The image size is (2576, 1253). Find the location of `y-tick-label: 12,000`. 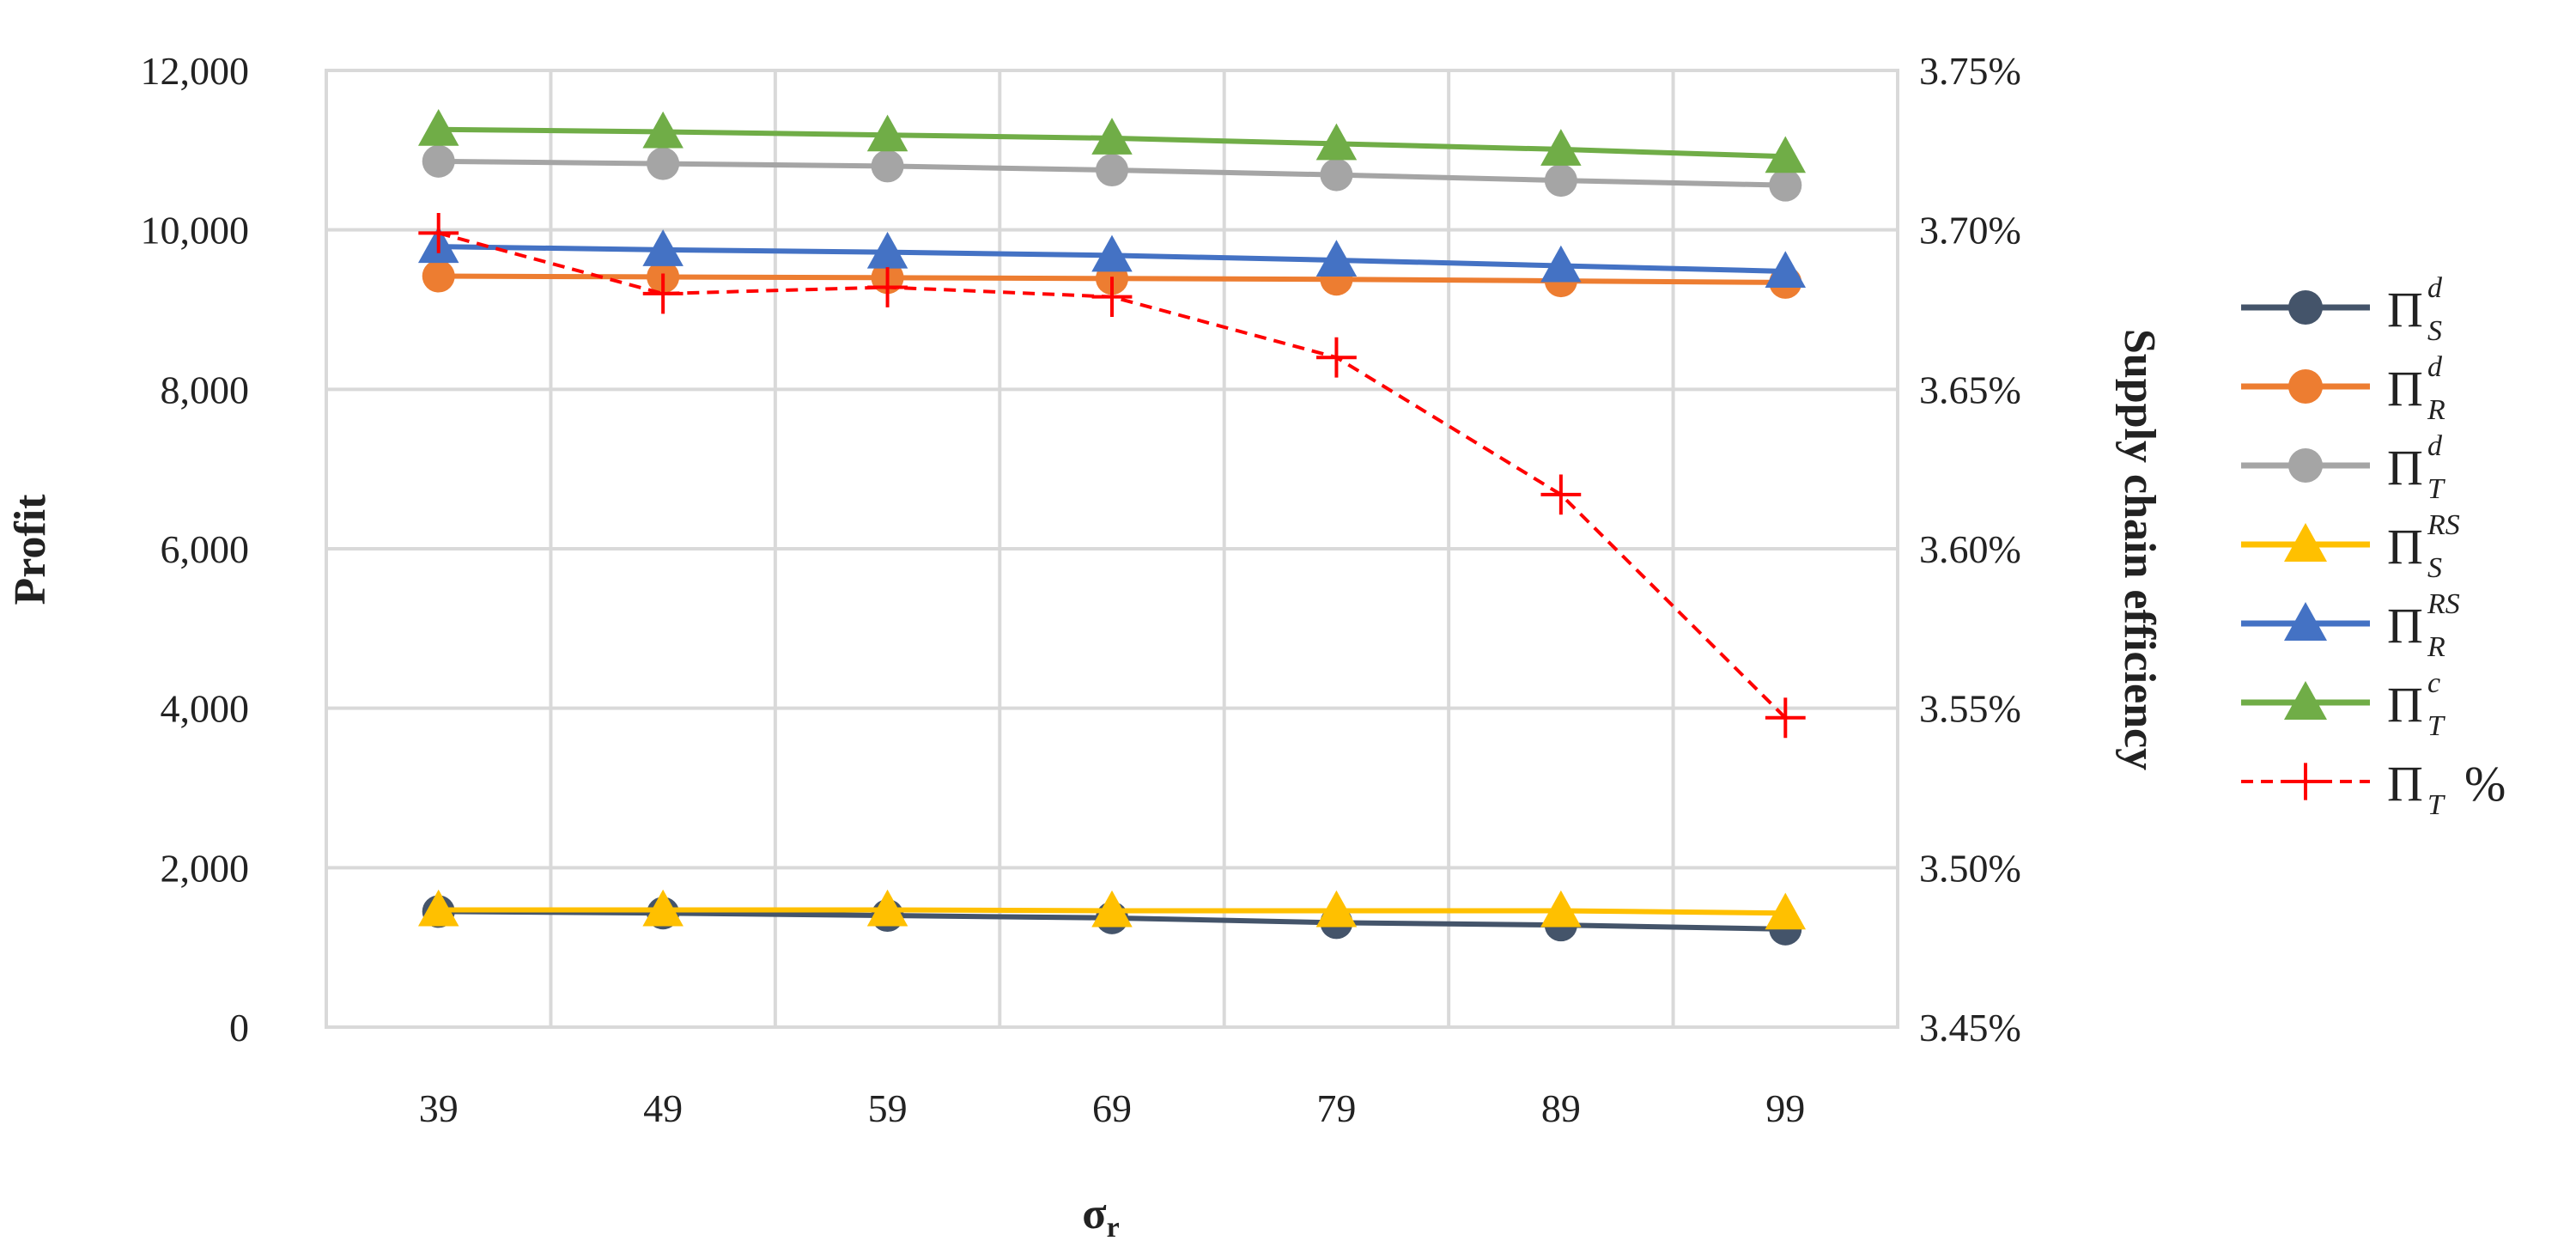

y-tick-label: 12,000 is located at coordinates (196, 71).